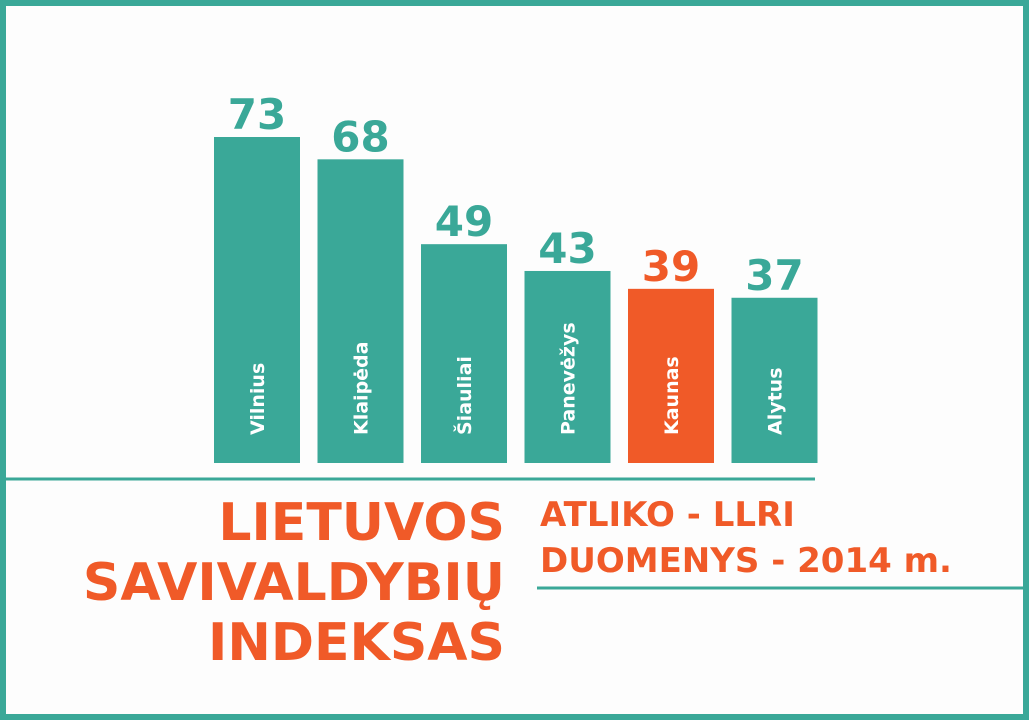 This screenshot has width=1029, height=720. Describe the element at coordinates (776, 401) in the screenshot. I see `category-label: Alytus` at that location.